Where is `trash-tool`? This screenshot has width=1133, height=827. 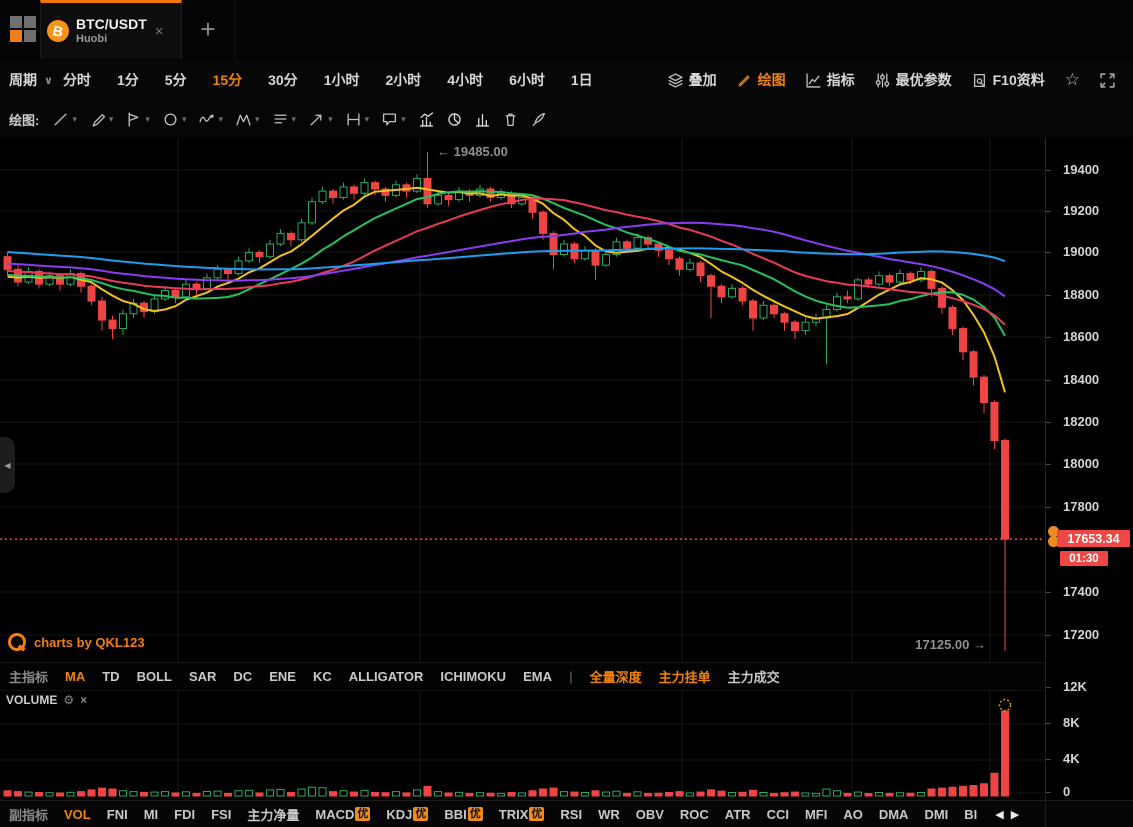
trash-tool is located at coordinates (510, 119).